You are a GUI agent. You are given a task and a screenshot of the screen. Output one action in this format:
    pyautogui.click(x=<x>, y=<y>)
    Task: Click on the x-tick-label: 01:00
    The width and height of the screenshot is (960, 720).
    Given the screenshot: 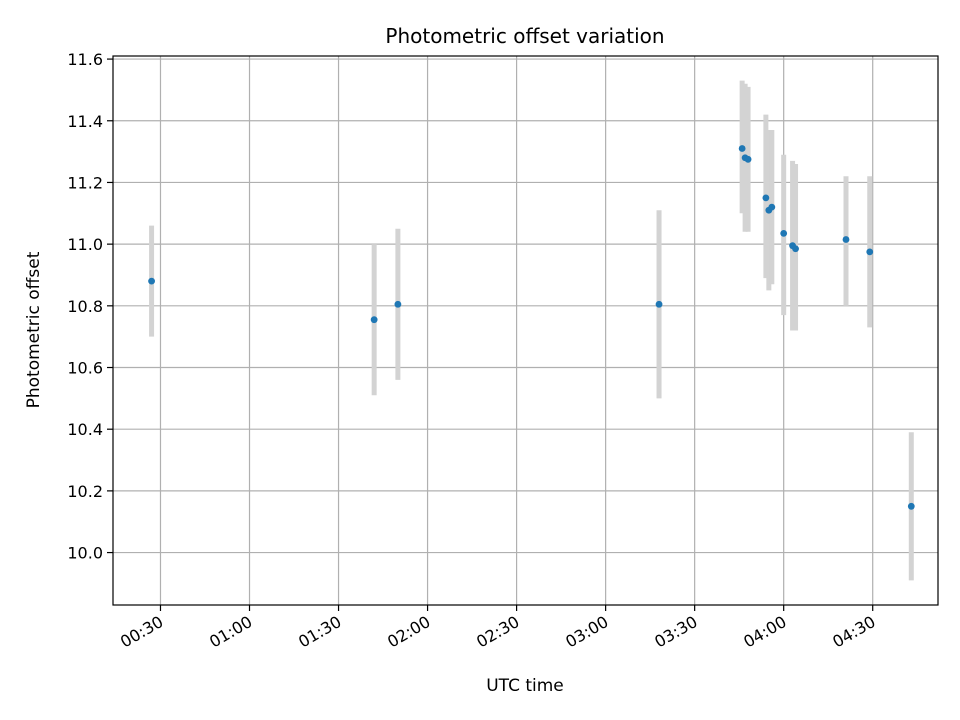 What is the action you would take?
    pyautogui.click(x=230, y=632)
    